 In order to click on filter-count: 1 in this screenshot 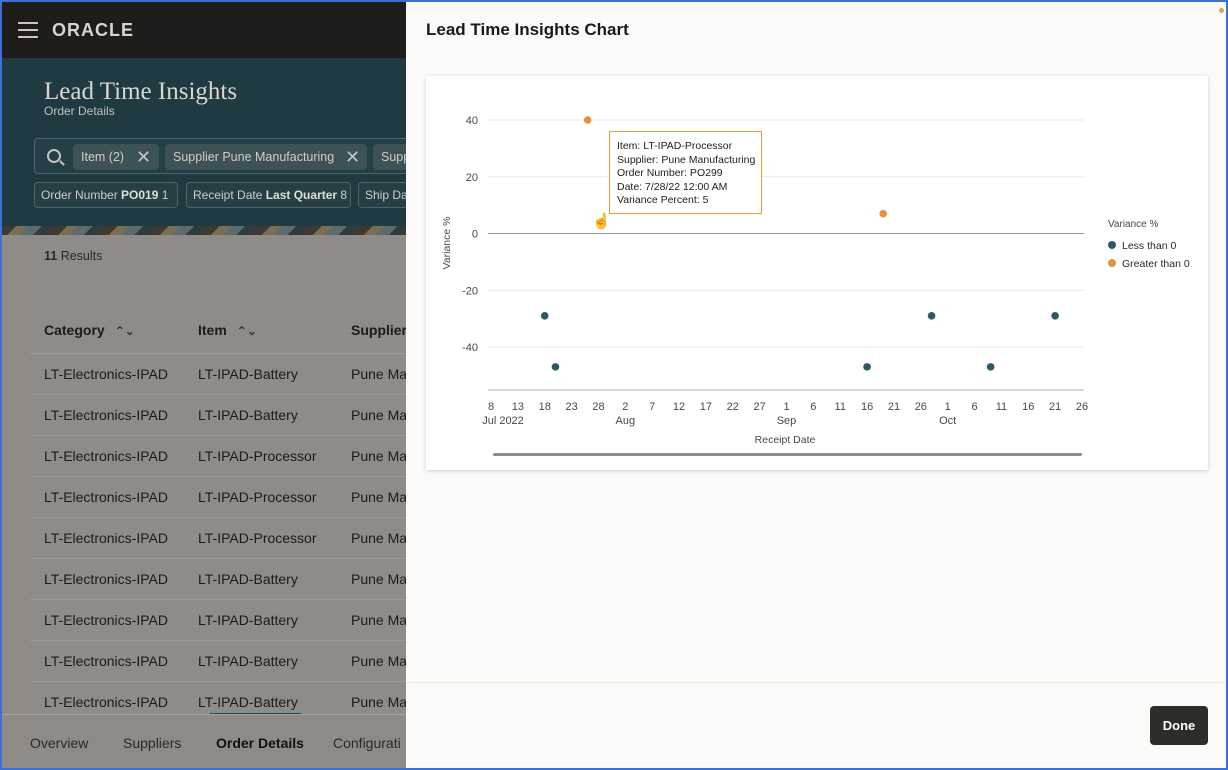, I will do `click(165, 195)`.